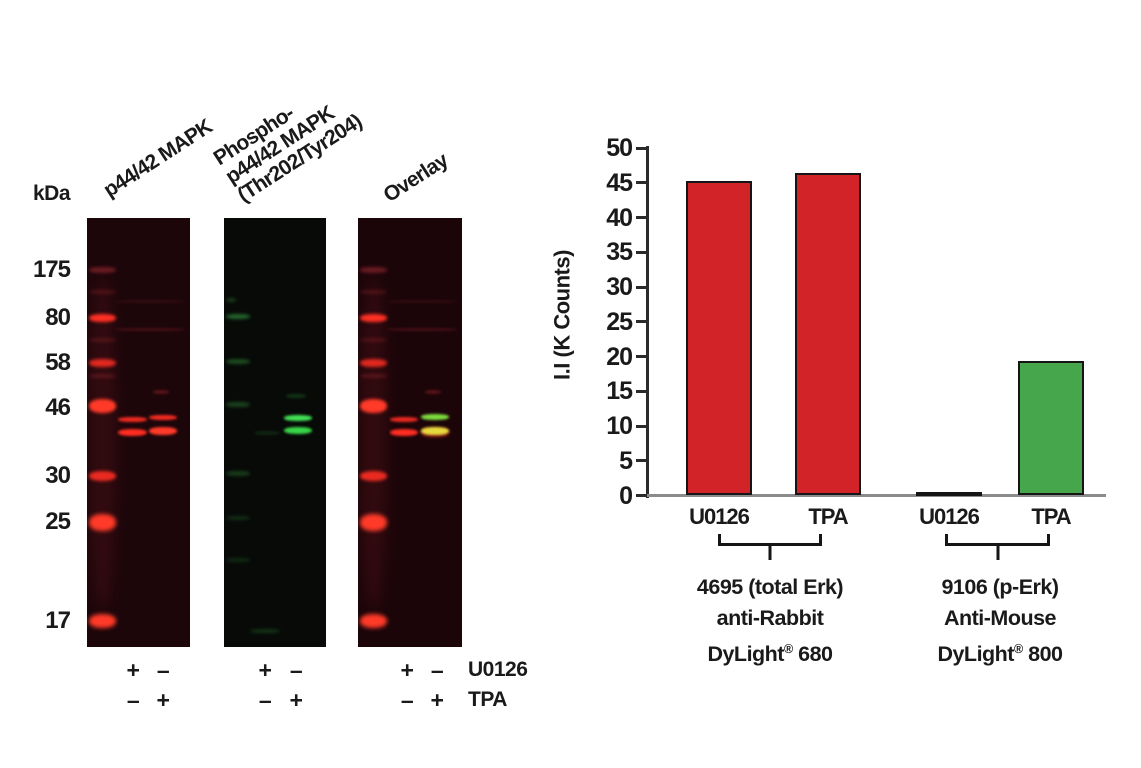 This screenshot has height=768, width=1141. Describe the element at coordinates (949, 516) in the screenshot. I see `x-category-label-u0126-2: U0126` at that location.